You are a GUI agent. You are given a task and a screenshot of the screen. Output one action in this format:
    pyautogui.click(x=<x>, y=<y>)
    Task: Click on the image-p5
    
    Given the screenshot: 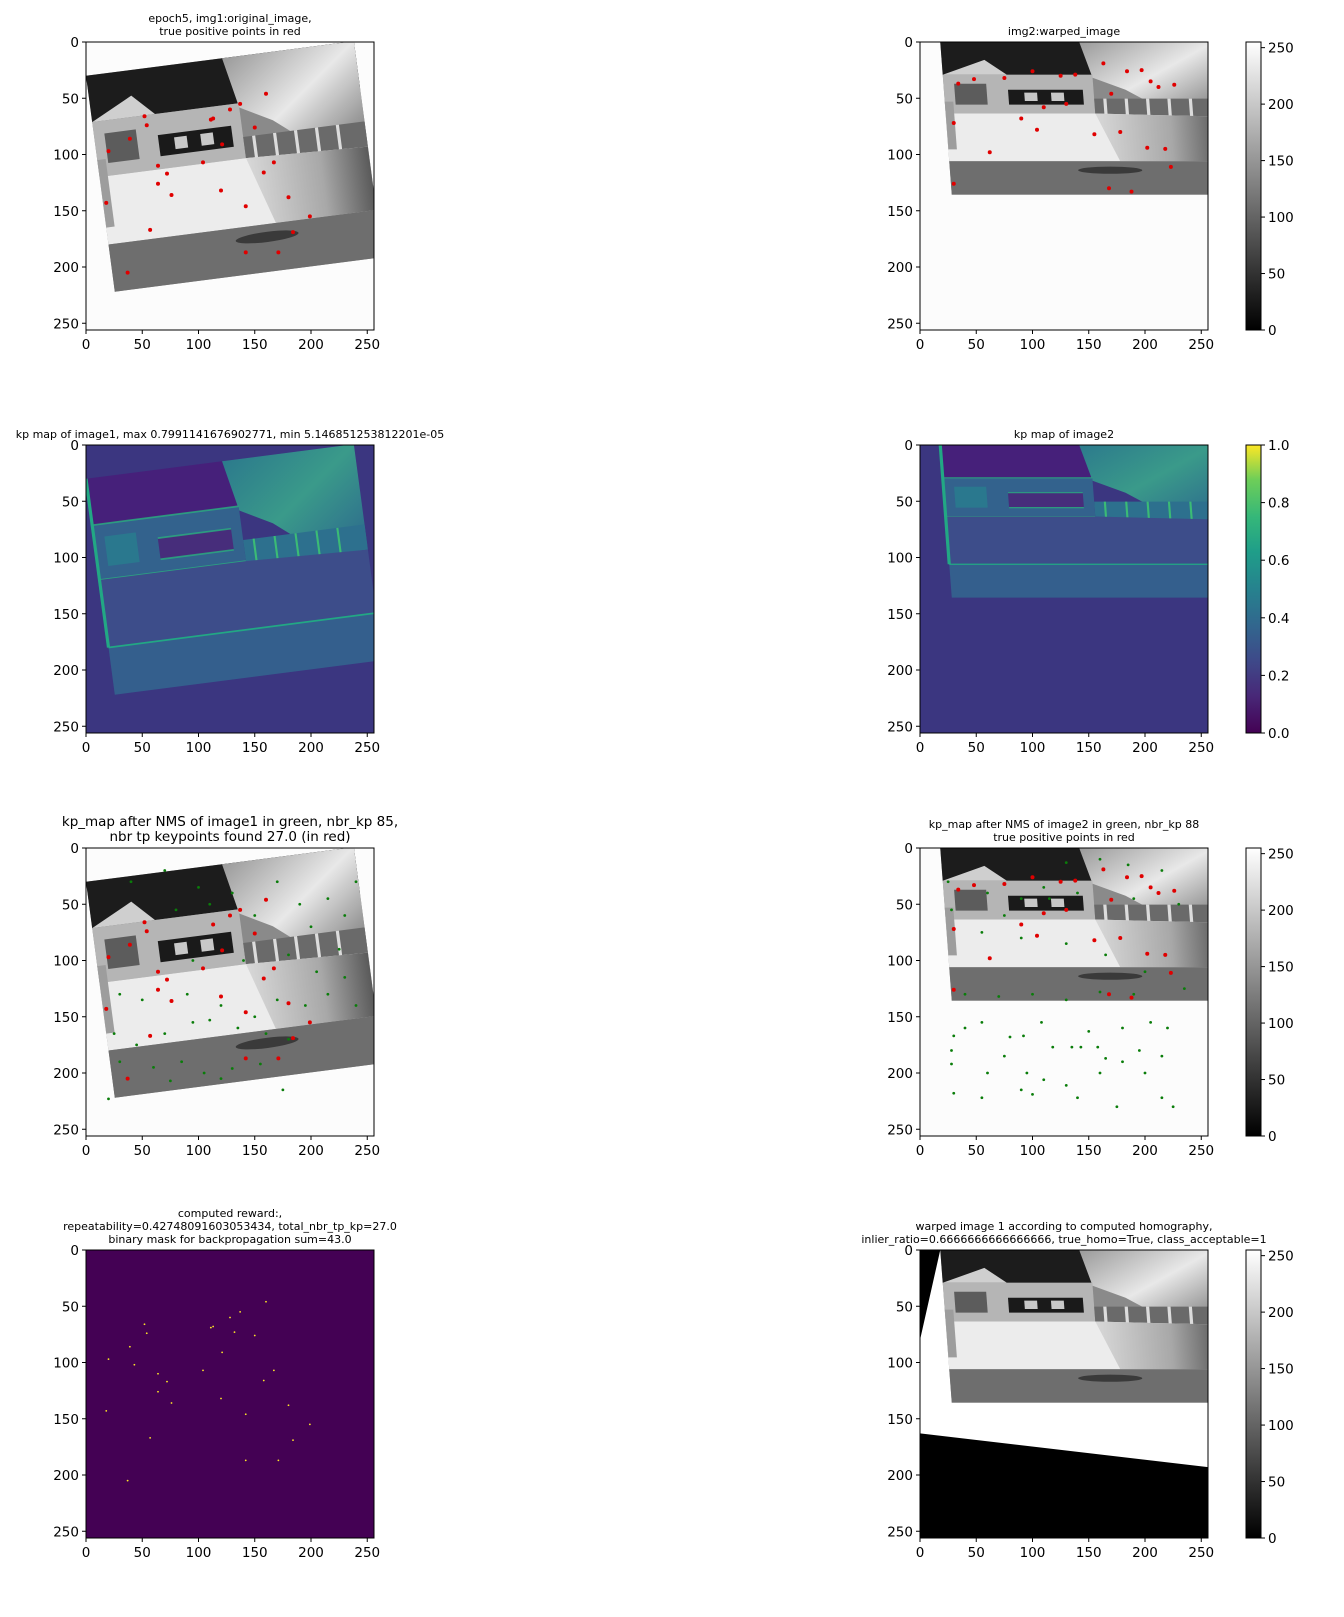 What is the action you would take?
    pyautogui.click(x=234, y=991)
    